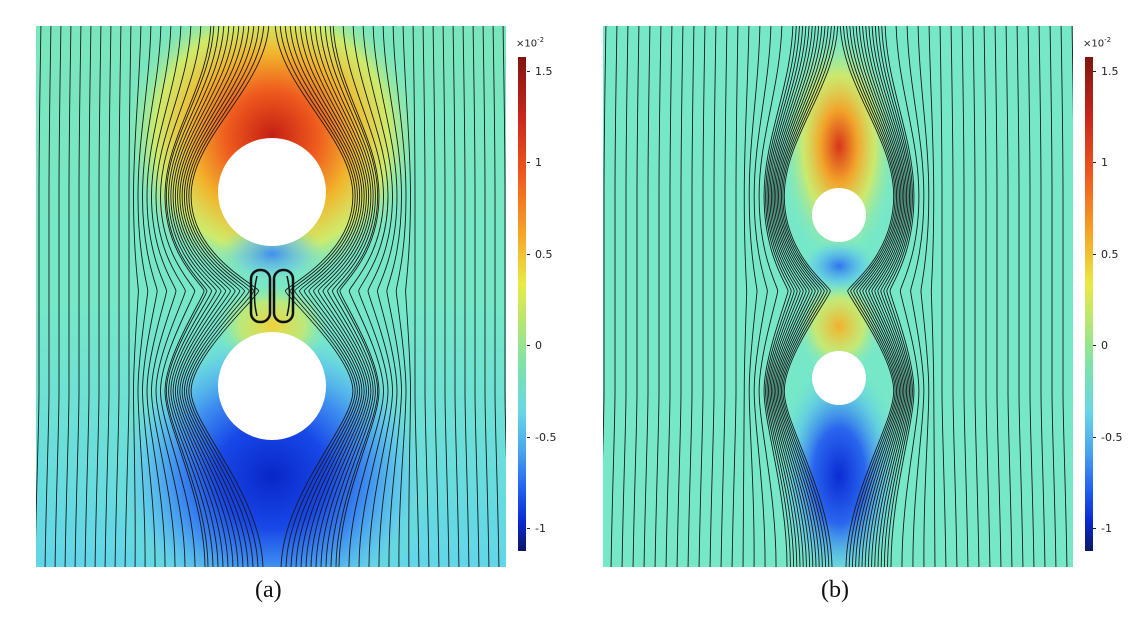  I want to click on colorbar-b-tick: -1, so click(1102, 528).